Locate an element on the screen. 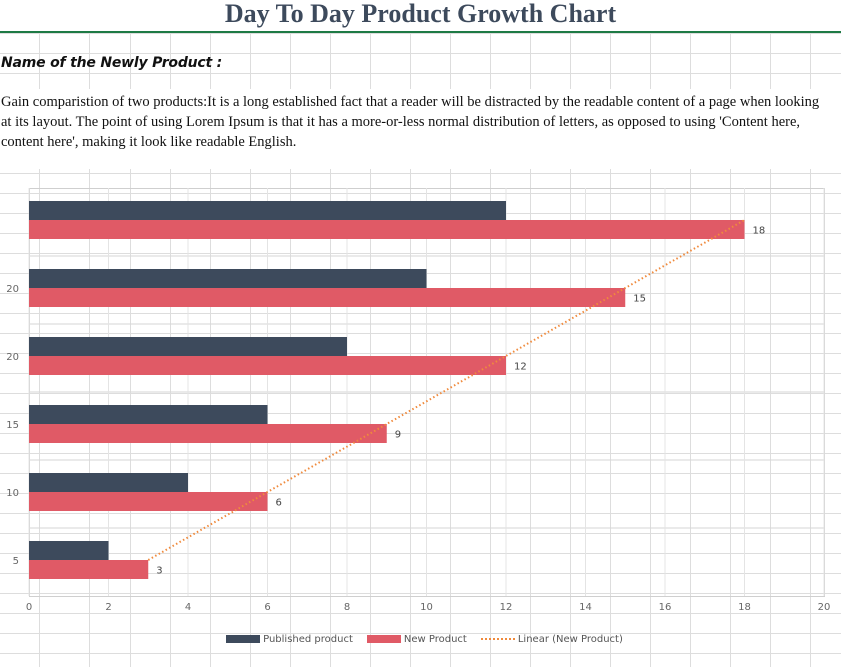 The height and width of the screenshot is (667, 841). legend-label-trendline: Linear (New Product) is located at coordinates (570, 639).